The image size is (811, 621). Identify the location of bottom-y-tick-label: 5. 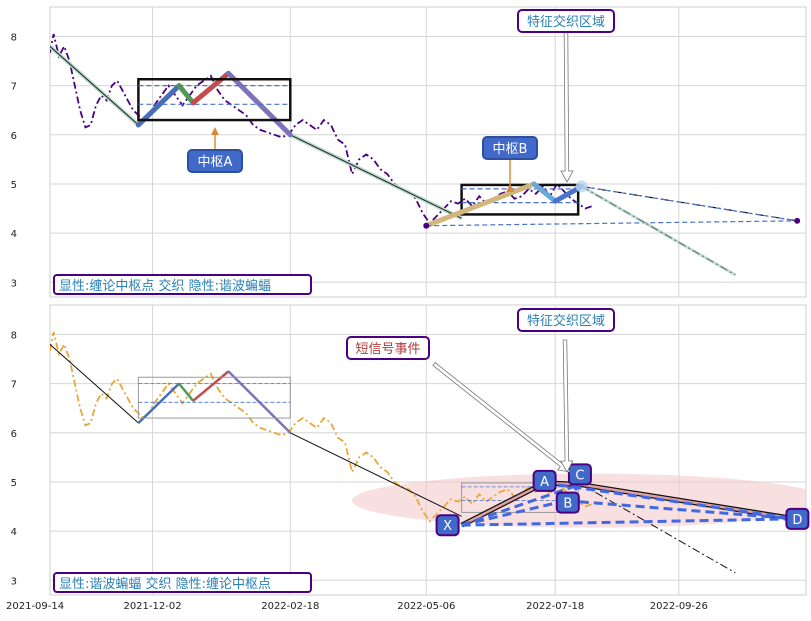
(14, 483).